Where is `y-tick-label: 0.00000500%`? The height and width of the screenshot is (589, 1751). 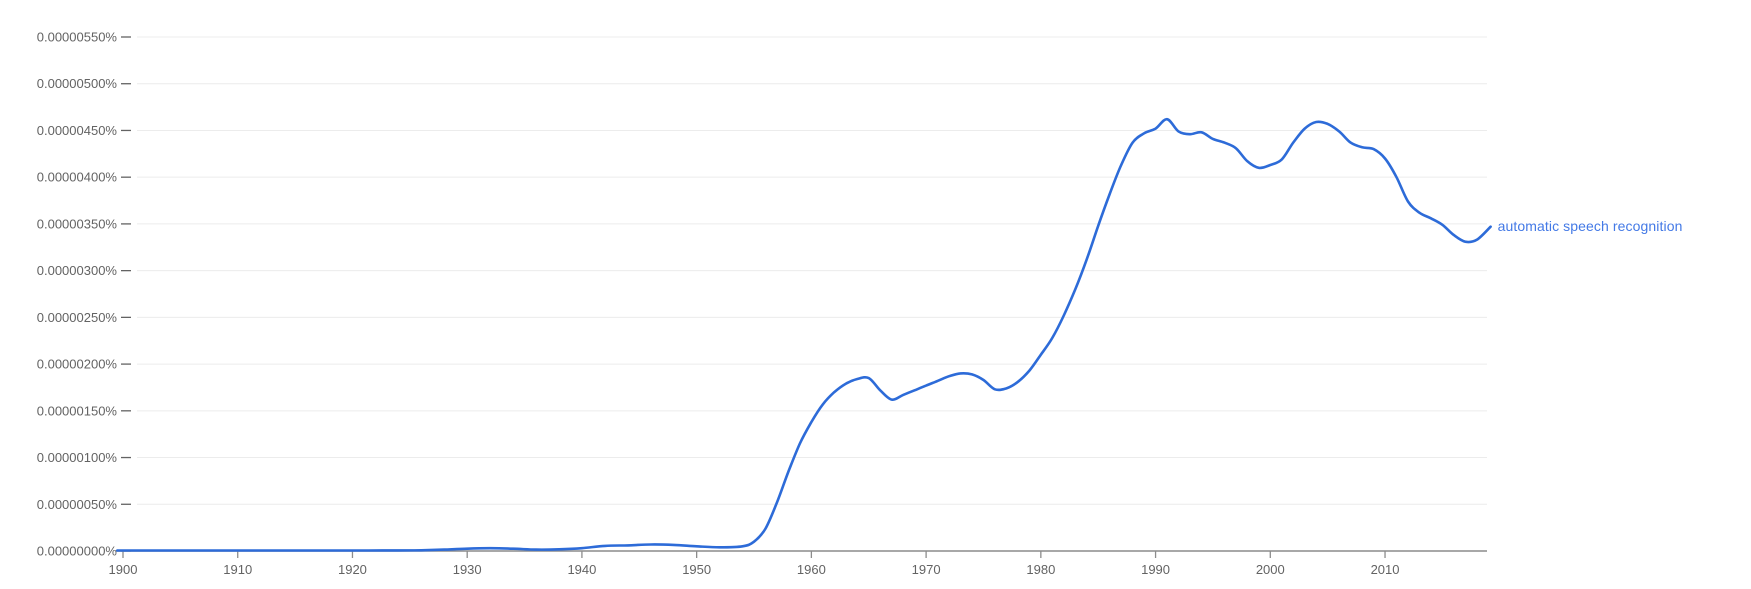
y-tick-label: 0.00000500% is located at coordinates (77, 83).